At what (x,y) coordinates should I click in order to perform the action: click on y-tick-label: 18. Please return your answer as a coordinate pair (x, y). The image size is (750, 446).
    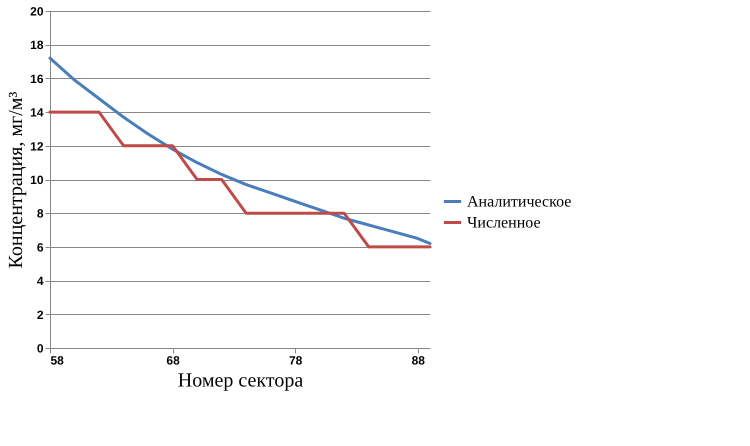
    Looking at the image, I should click on (37, 45).